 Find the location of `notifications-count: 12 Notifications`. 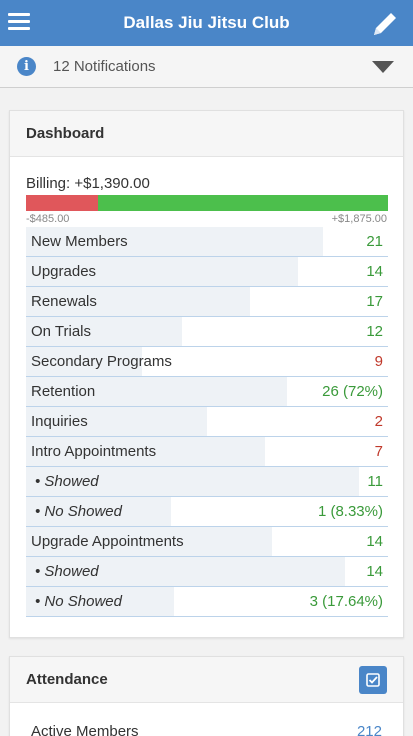

notifications-count: 12 Notifications is located at coordinates (104, 66).